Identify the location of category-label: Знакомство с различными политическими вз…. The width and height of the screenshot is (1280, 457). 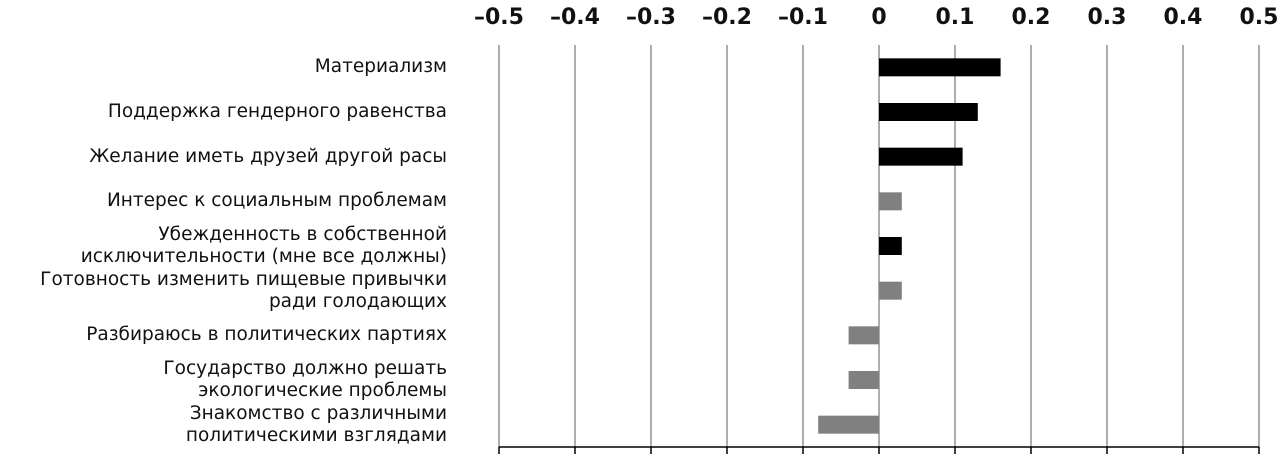
(316, 424).